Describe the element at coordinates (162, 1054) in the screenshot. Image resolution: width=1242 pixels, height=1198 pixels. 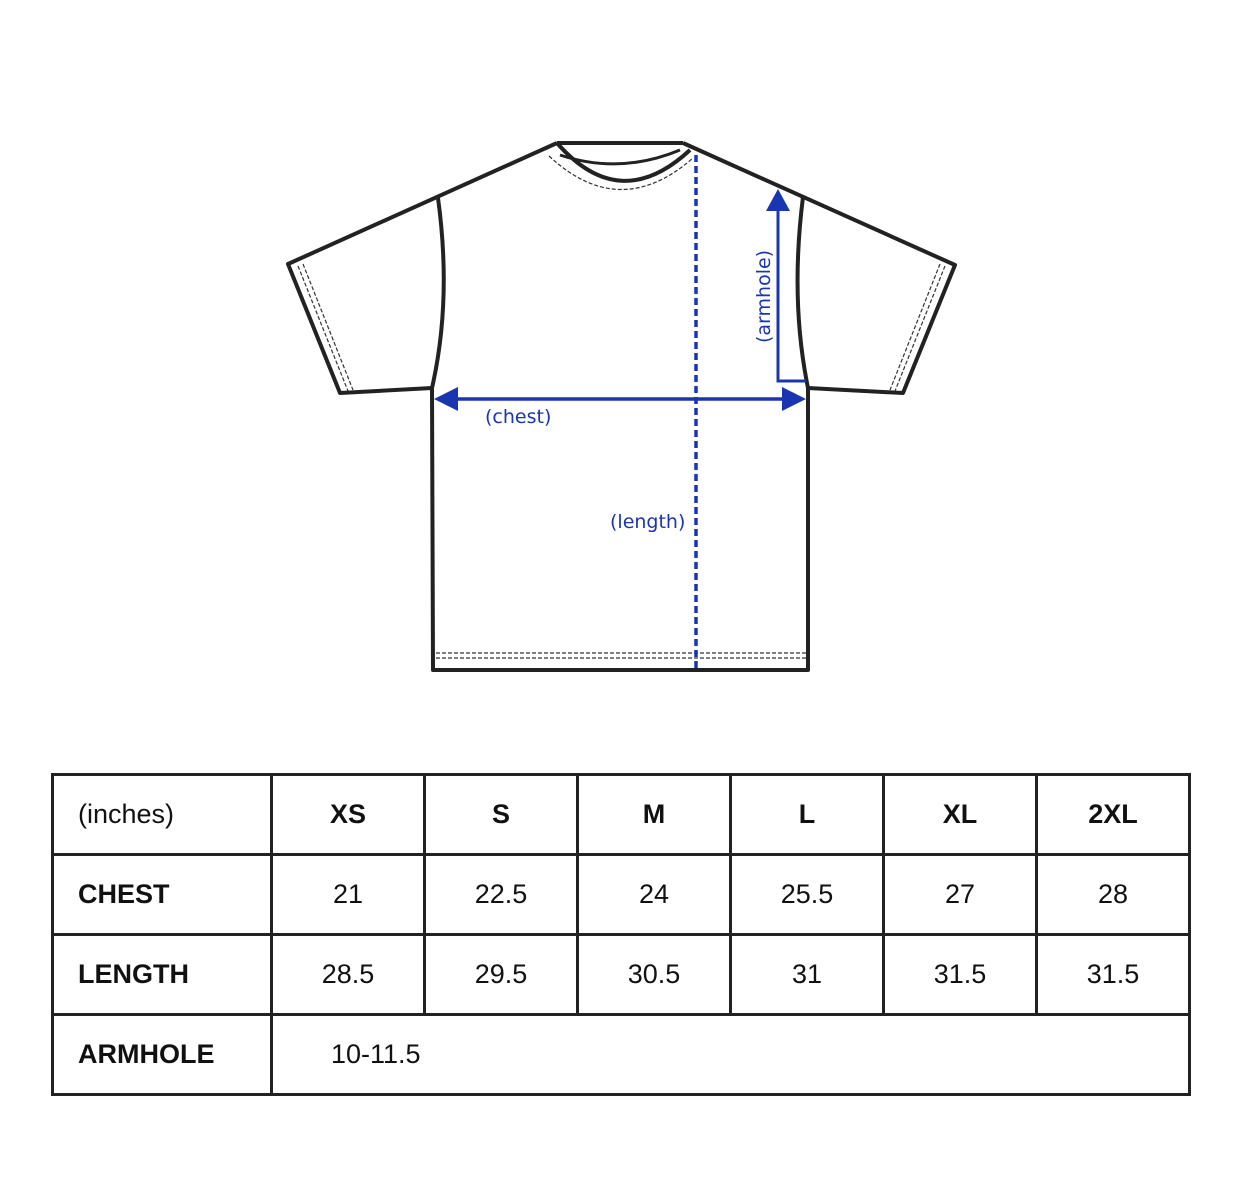
I see `row-label: ARMHOLE` at that location.